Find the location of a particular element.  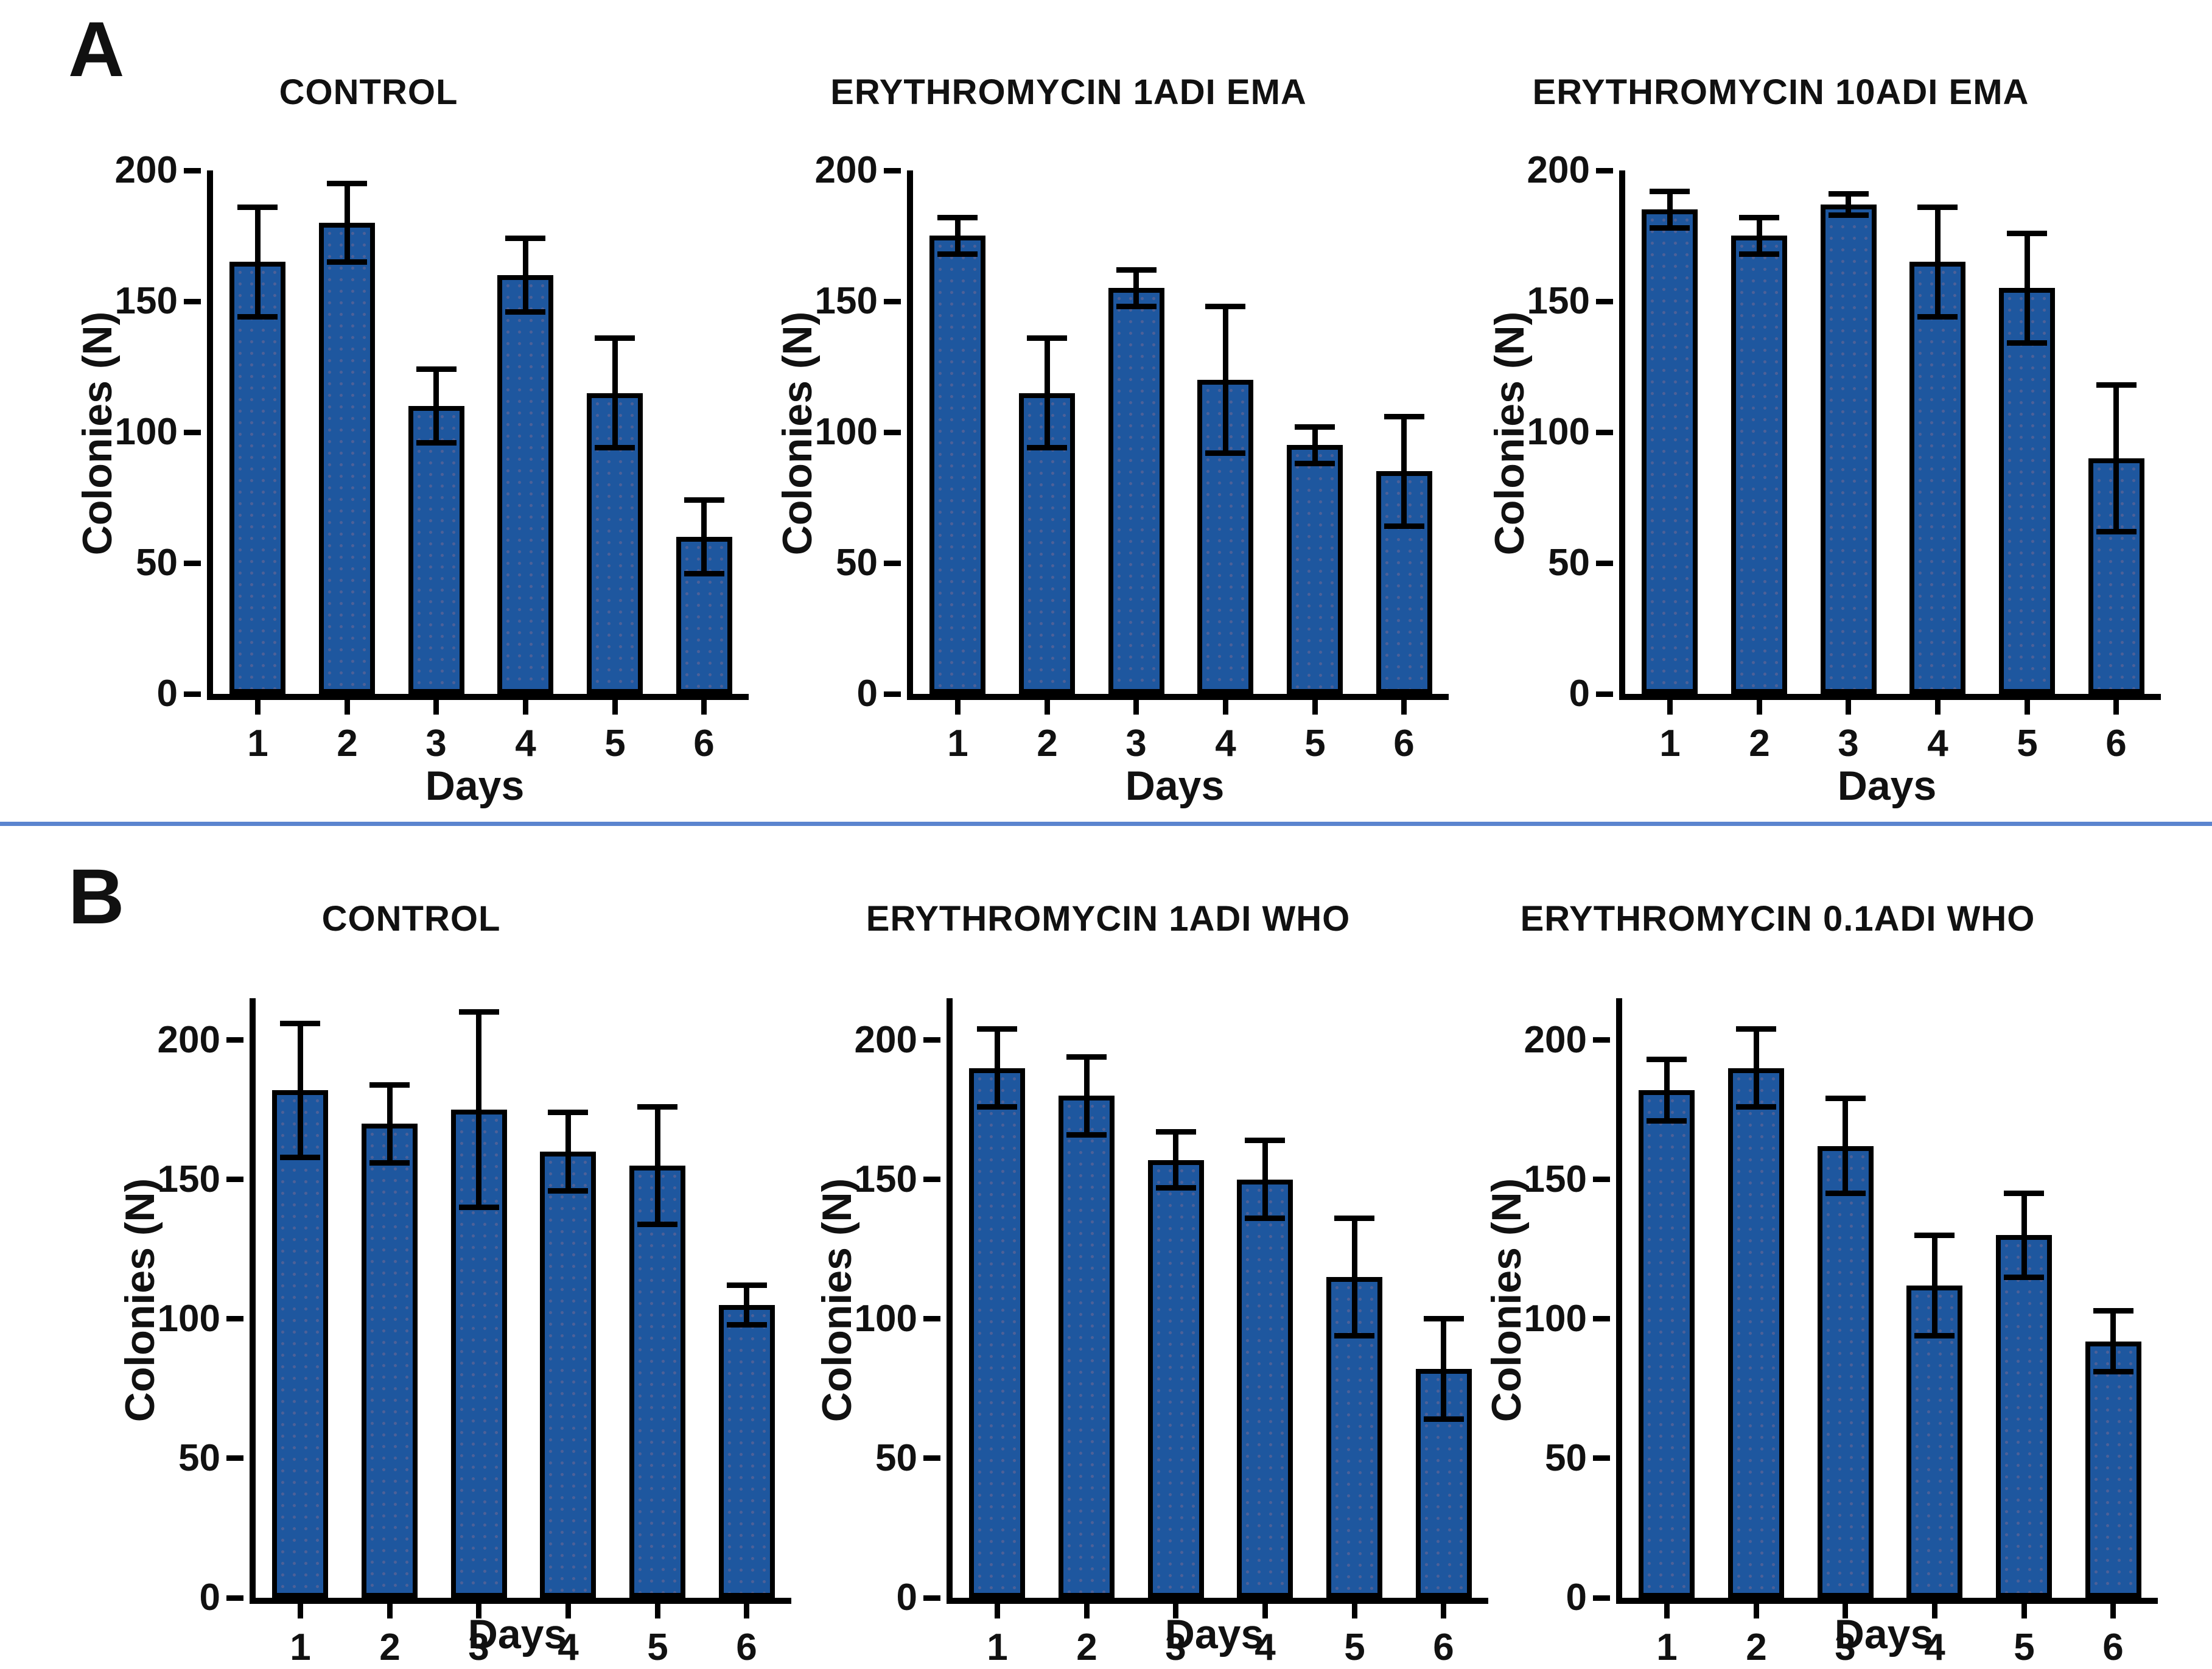

chart-title: ERYTHROMYCIN 10ADI EMA is located at coordinates (1780, 92).